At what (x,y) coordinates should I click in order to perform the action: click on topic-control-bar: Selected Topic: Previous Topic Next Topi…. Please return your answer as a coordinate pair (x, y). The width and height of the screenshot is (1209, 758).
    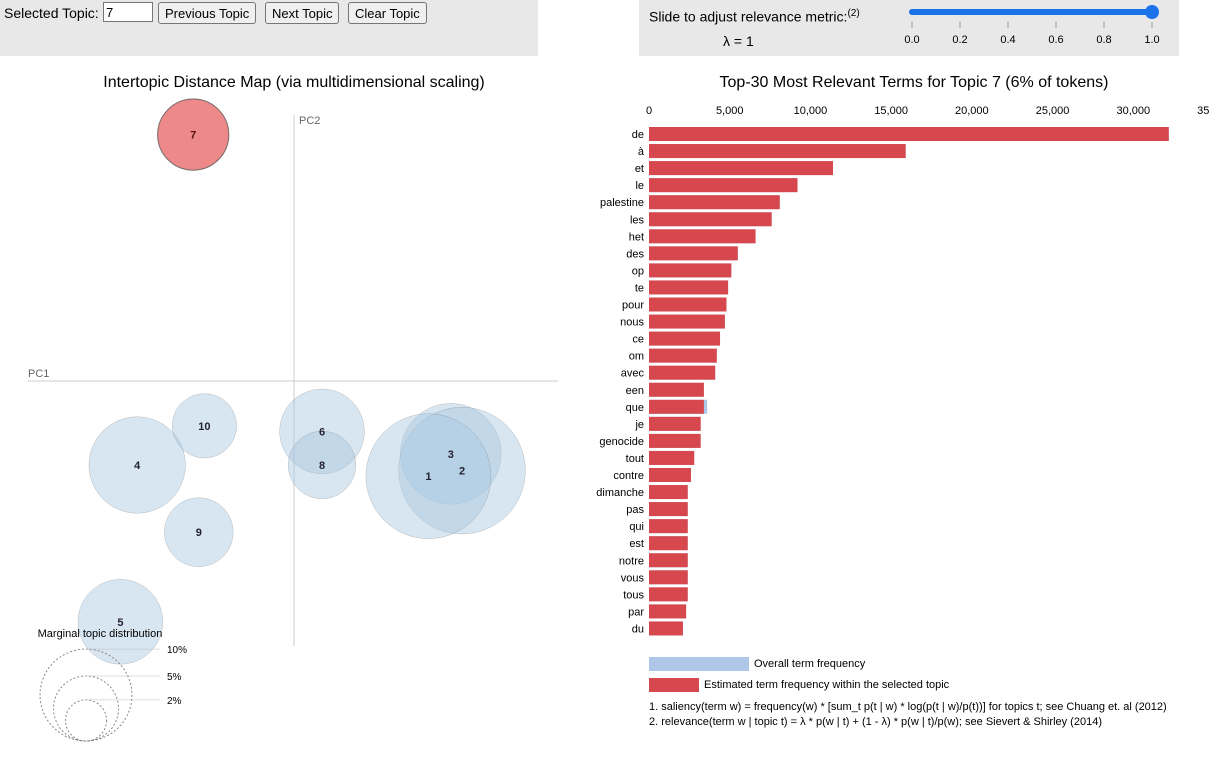
    Looking at the image, I should click on (269, 28).